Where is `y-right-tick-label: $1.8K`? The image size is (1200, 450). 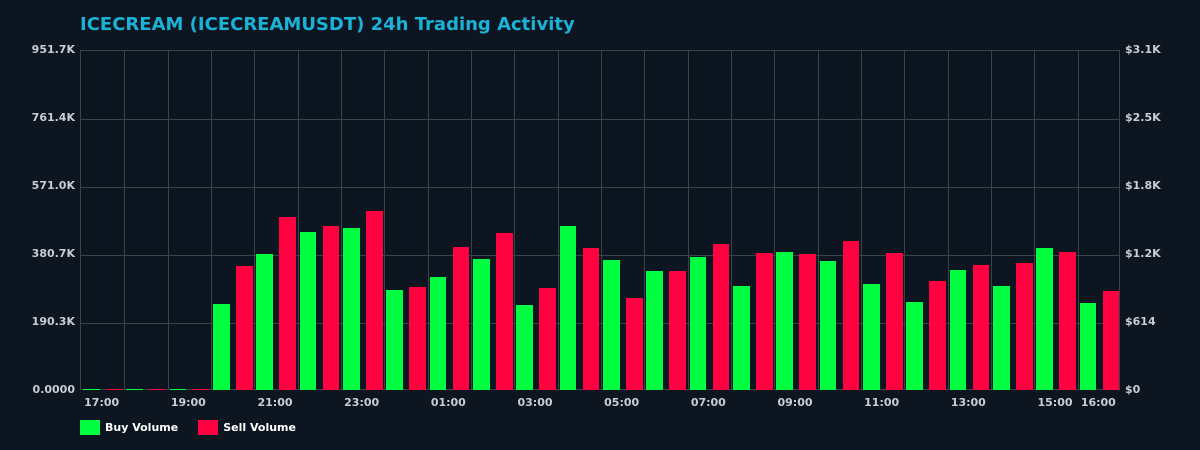 y-right-tick-label: $1.8K is located at coordinates (1143, 185).